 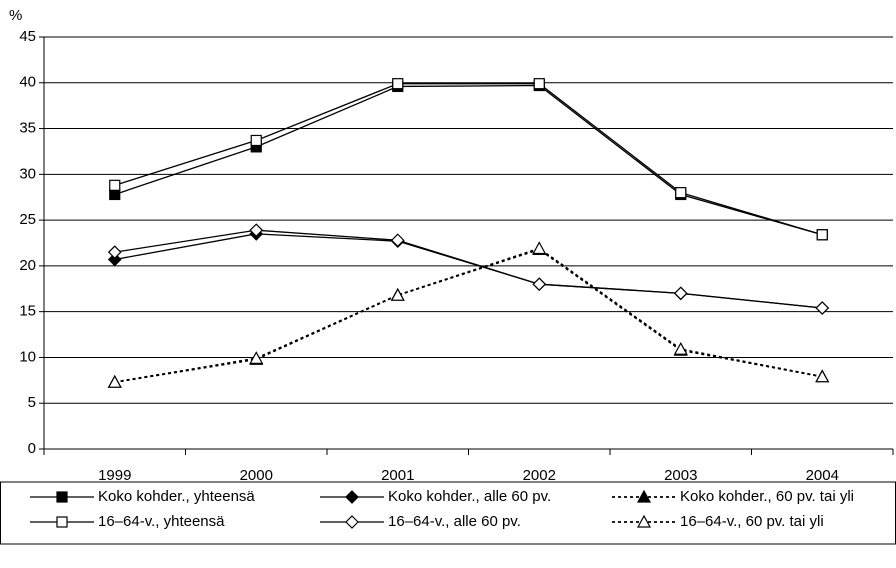 What do you see at coordinates (397, 475) in the screenshot?
I see `x-tick-label: 2001` at bounding box center [397, 475].